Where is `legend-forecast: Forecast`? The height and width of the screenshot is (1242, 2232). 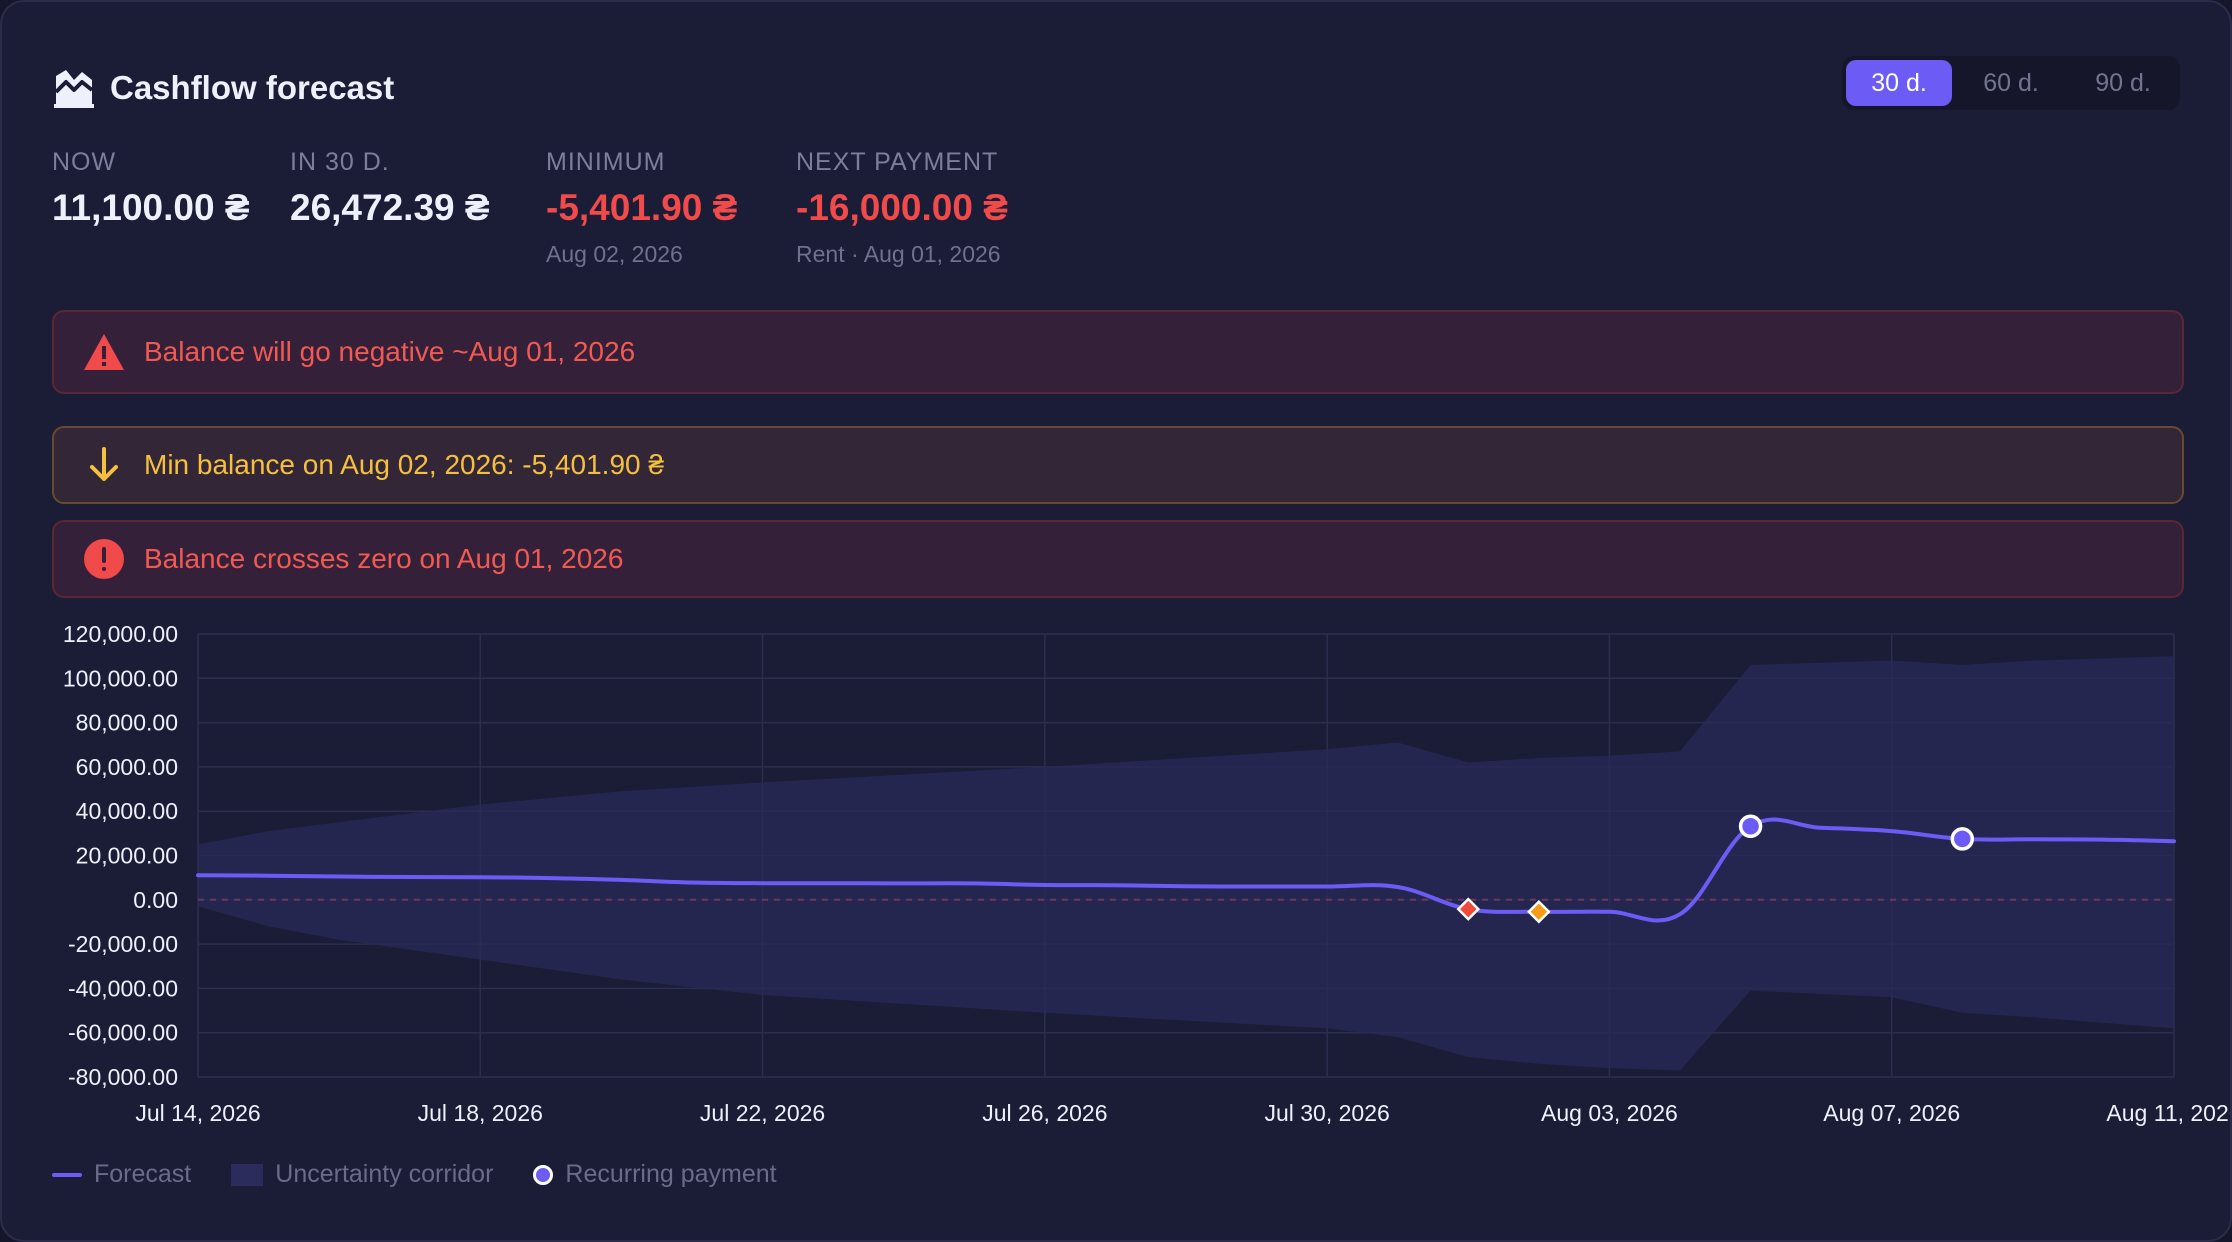 legend-forecast: Forecast is located at coordinates (121, 1174).